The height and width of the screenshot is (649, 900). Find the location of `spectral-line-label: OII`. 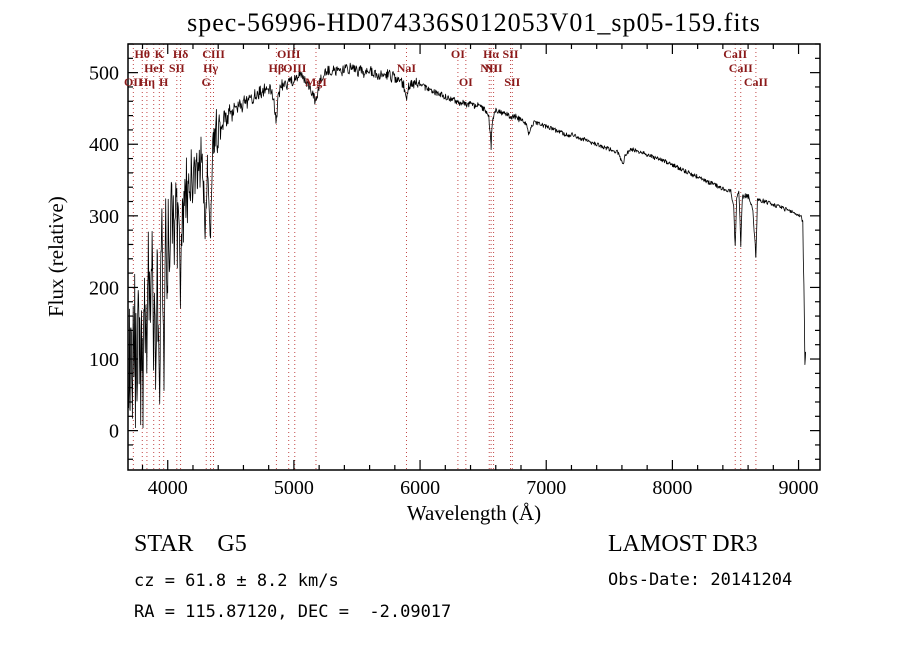

spectral-line-label: OII is located at coordinates (133, 82).